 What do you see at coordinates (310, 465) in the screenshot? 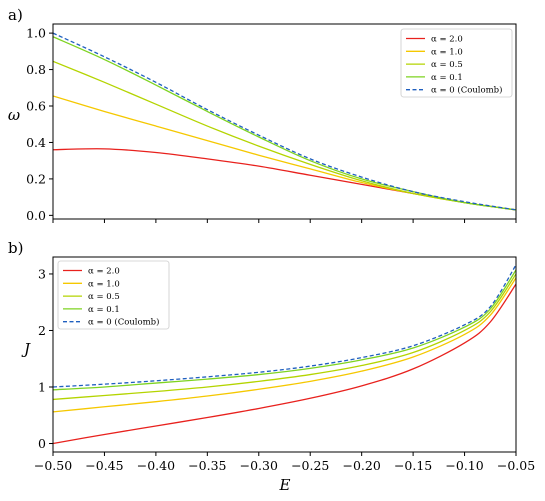
I see `x-tick-label-5: −0.25` at bounding box center [310, 465].